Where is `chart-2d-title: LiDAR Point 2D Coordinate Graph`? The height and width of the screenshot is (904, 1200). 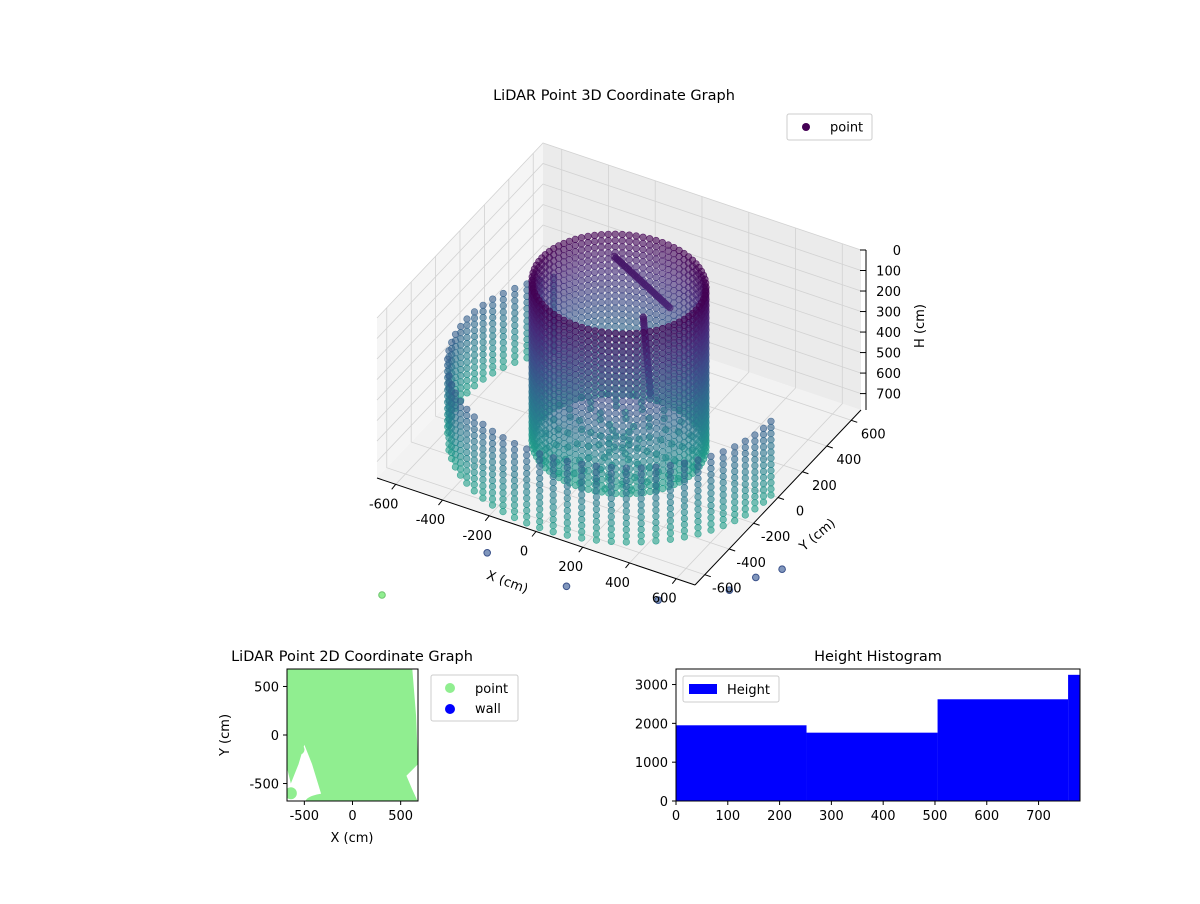
chart-2d-title: LiDAR Point 2D Coordinate Graph is located at coordinates (352, 657).